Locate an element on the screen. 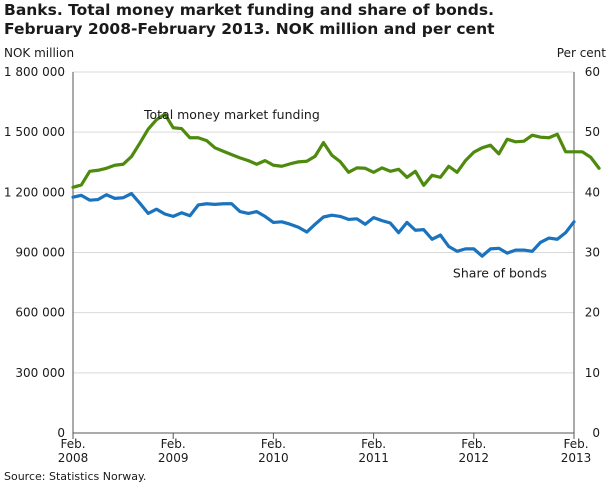 This screenshot has height=488, width=610. annotation-bonds: Share of bonds is located at coordinates (500, 272).